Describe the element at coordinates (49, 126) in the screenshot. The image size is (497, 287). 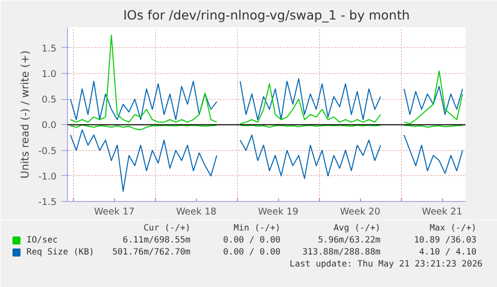
I see `y-tick-label: 0.0` at that location.